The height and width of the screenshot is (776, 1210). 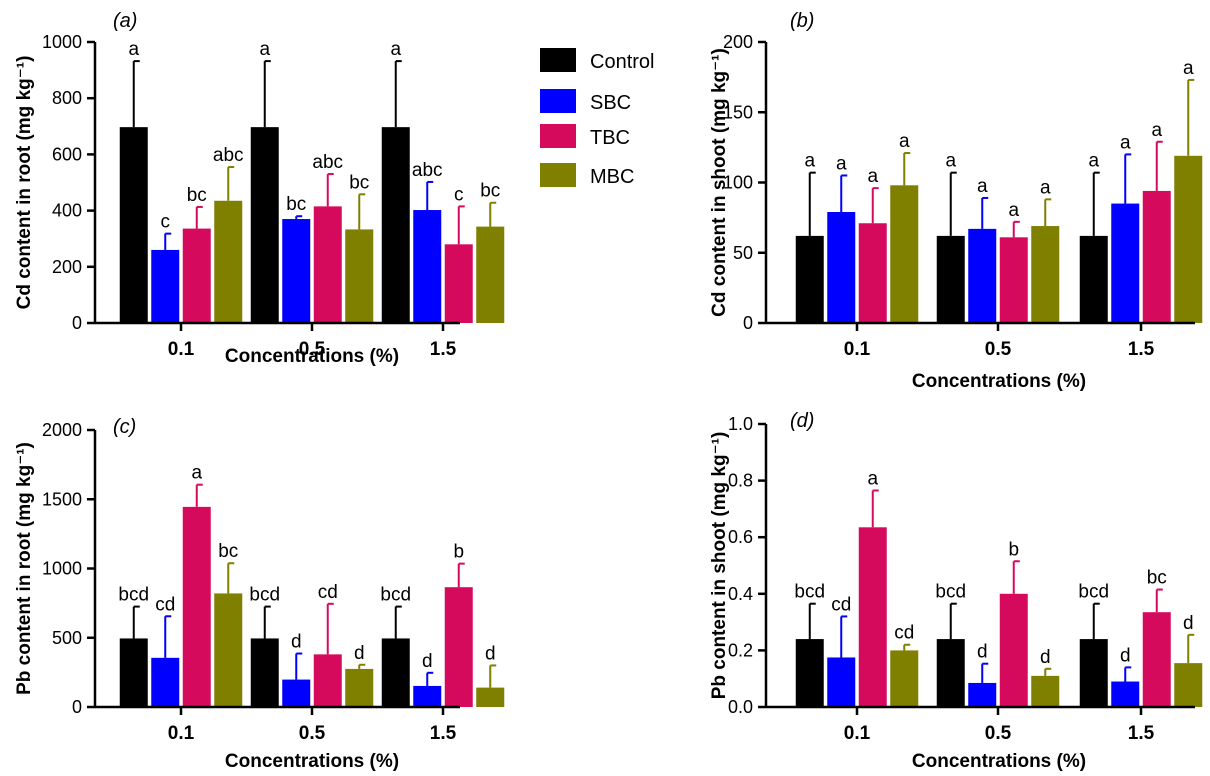 What do you see at coordinates (740, 481) in the screenshot?
I see `y-tick-label: 0.8` at bounding box center [740, 481].